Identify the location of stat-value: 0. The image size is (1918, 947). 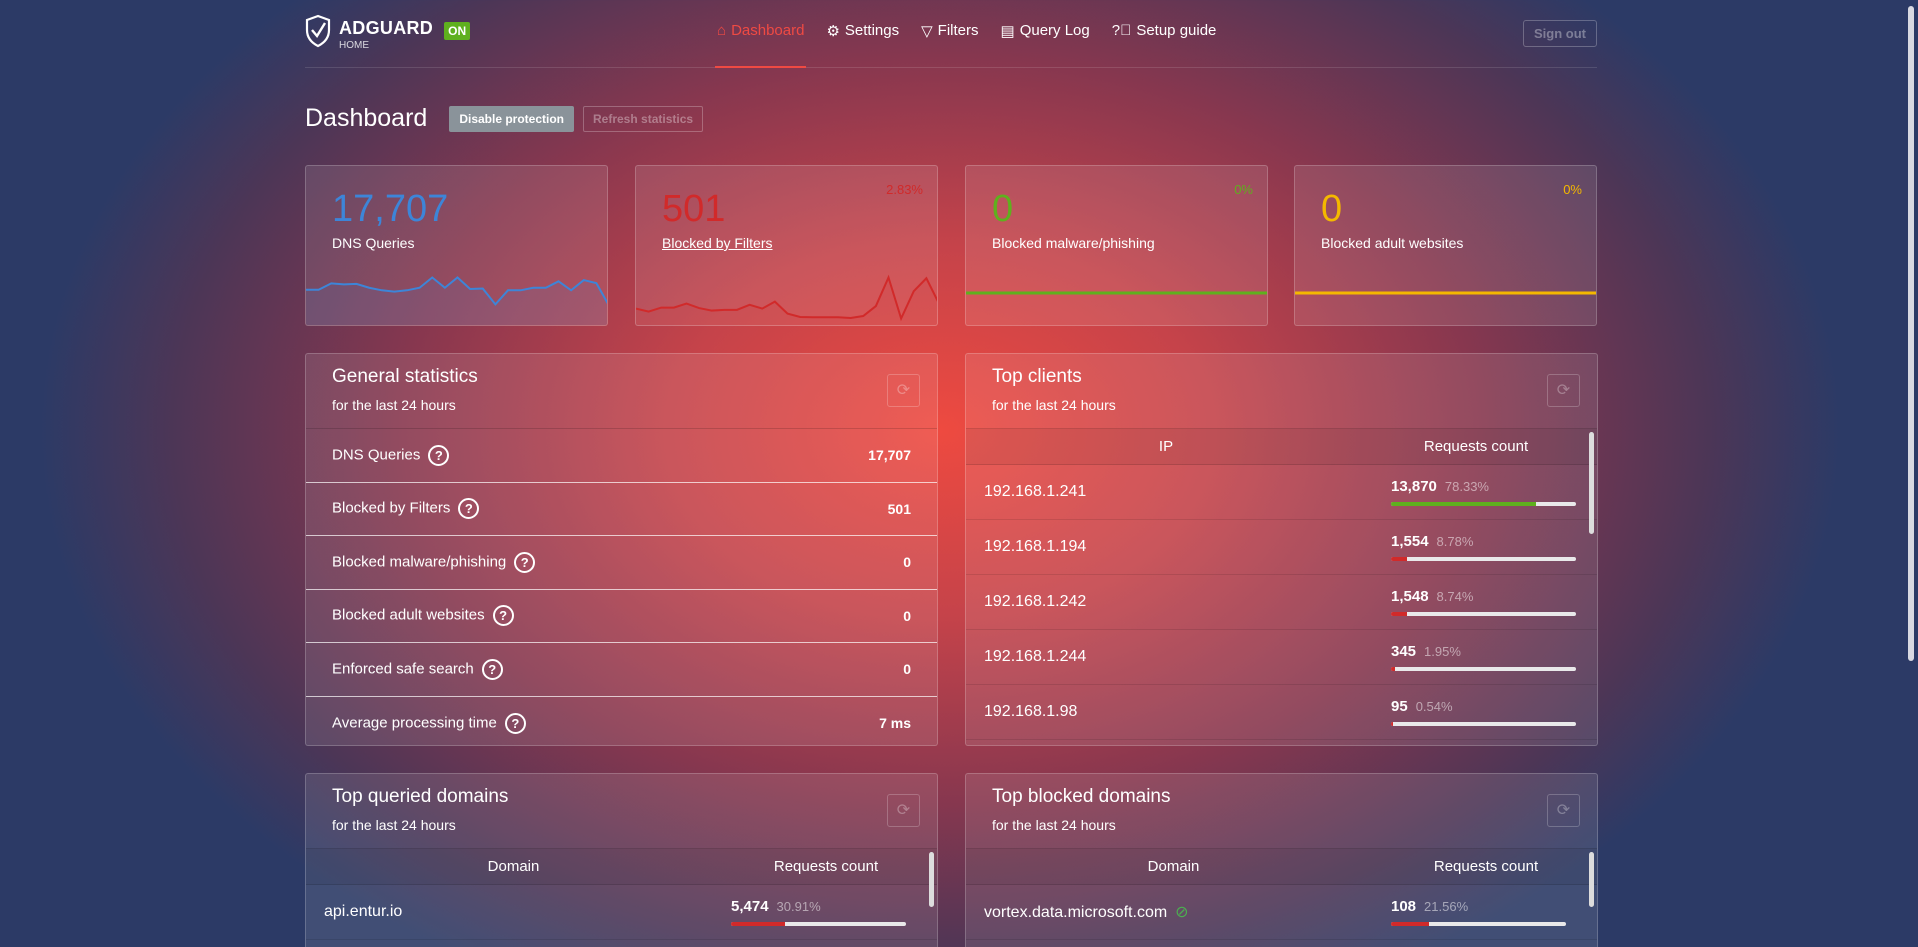
(1003, 209).